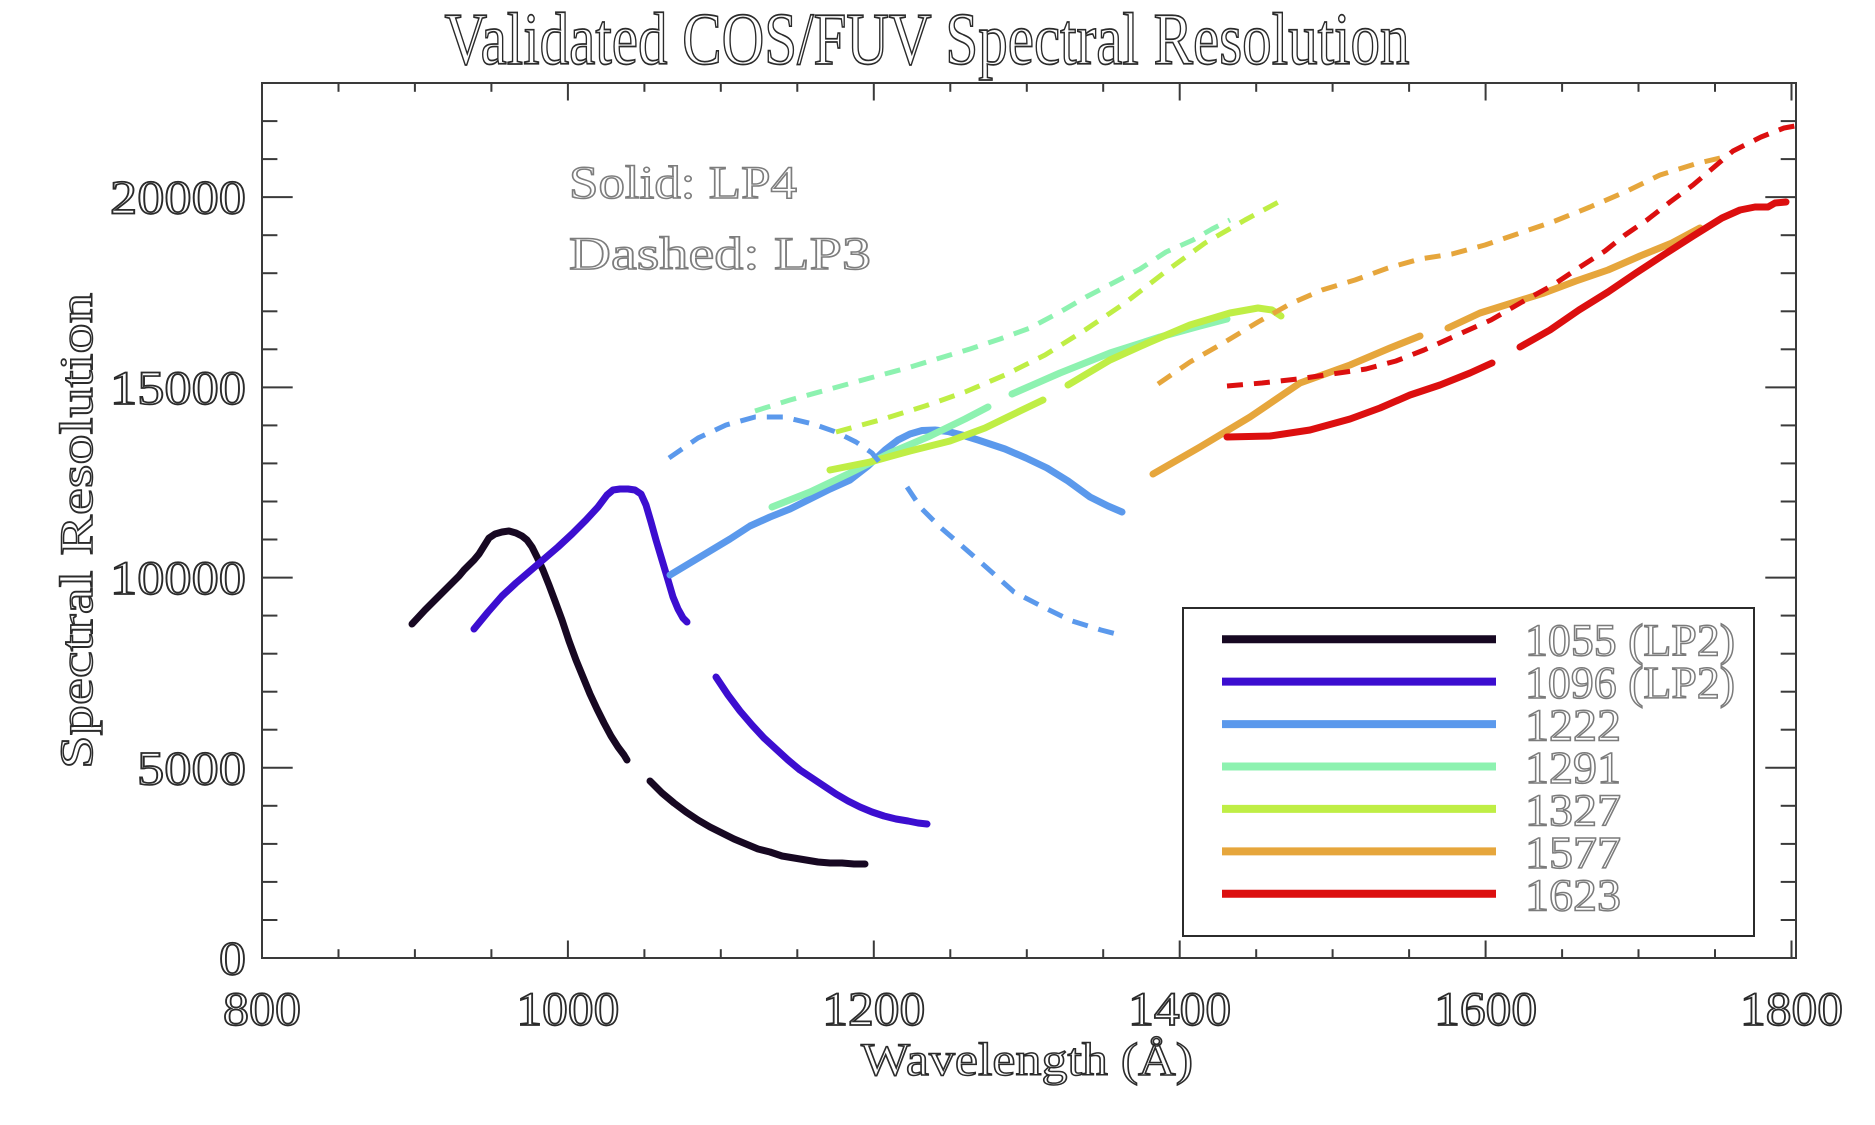 Image resolution: width=1875 pixels, height=1125 pixels. What do you see at coordinates (77, 531) in the screenshot?
I see `svg-text: Spectral Resolution` at bounding box center [77, 531].